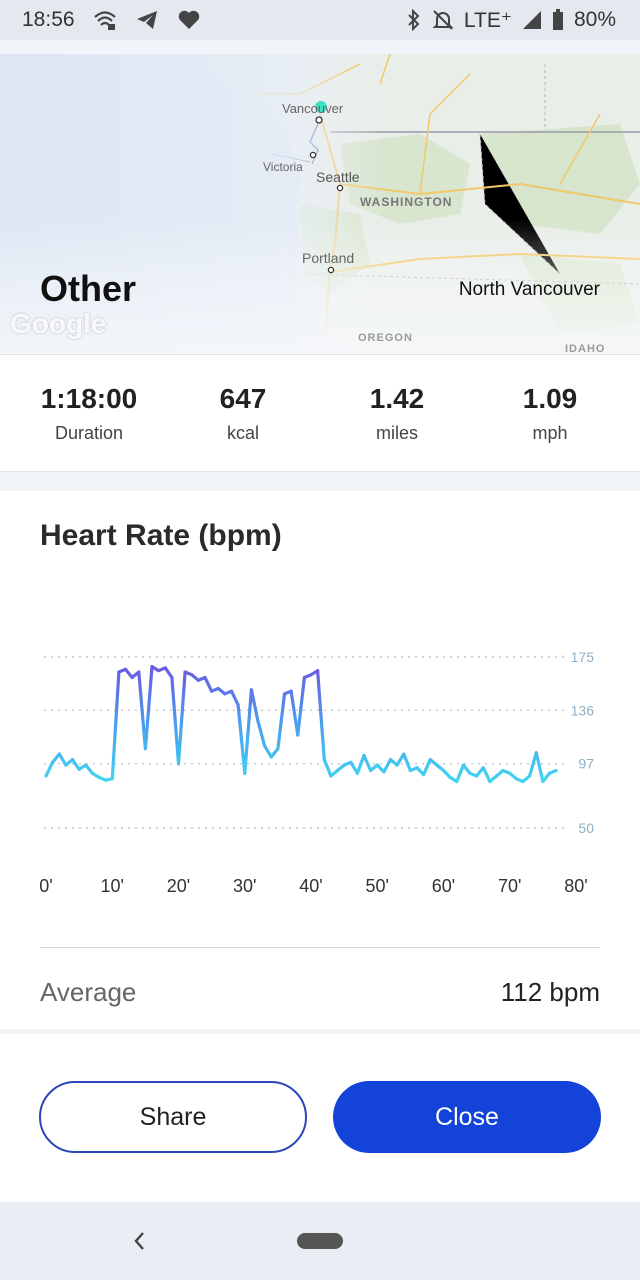  What do you see at coordinates (58, 323) in the screenshot?
I see `google-logo: Google` at bounding box center [58, 323].